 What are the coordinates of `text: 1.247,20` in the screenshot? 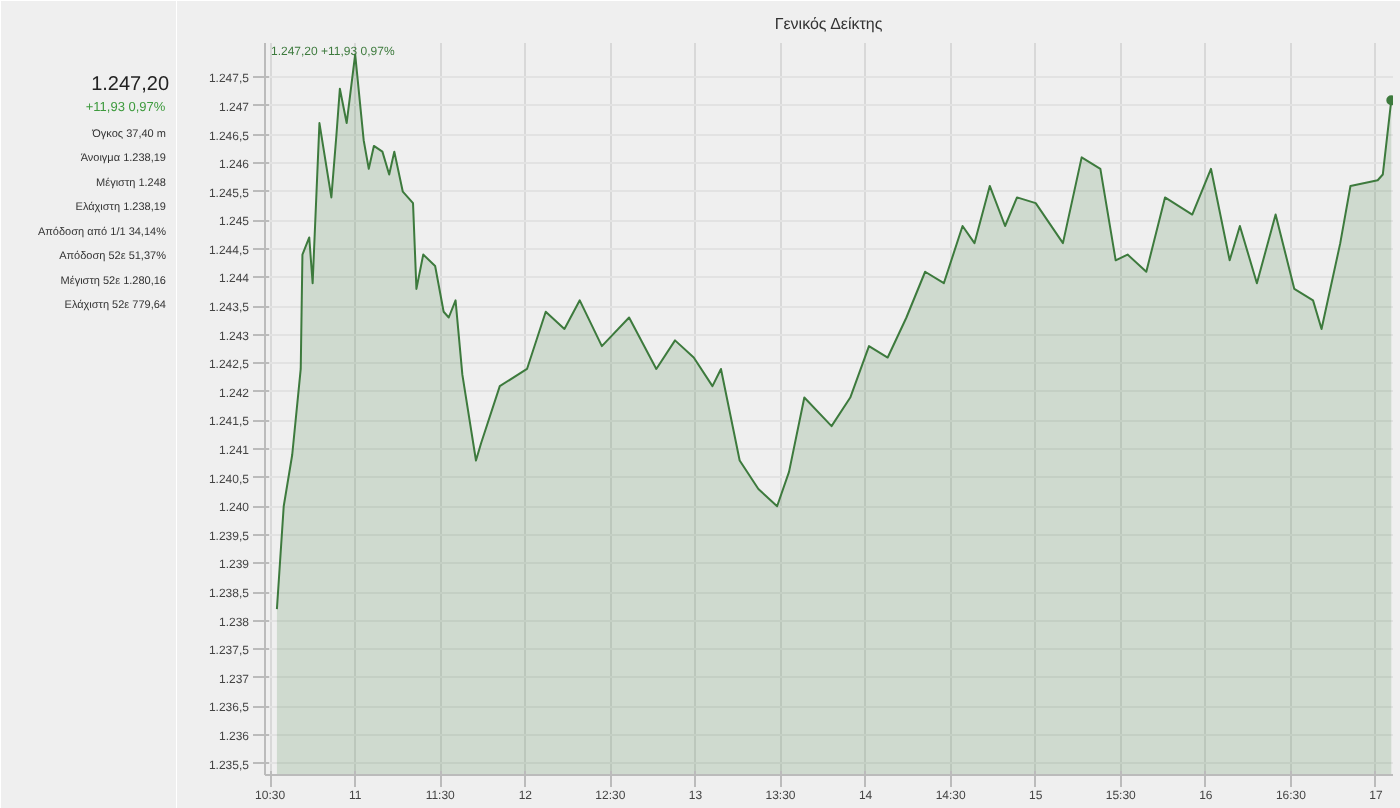 It's located at (130, 85).